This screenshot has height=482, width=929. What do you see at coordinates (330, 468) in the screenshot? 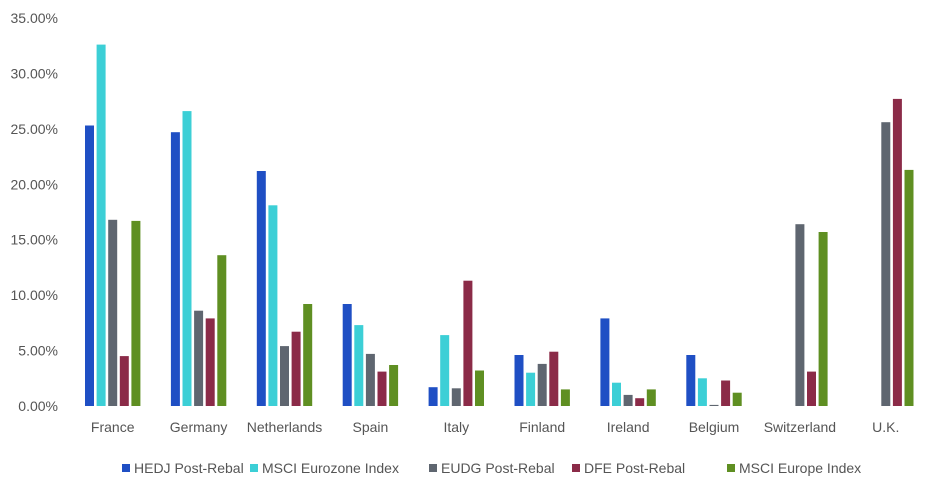
I see `legend-label: MSCI Eurozone Index` at bounding box center [330, 468].